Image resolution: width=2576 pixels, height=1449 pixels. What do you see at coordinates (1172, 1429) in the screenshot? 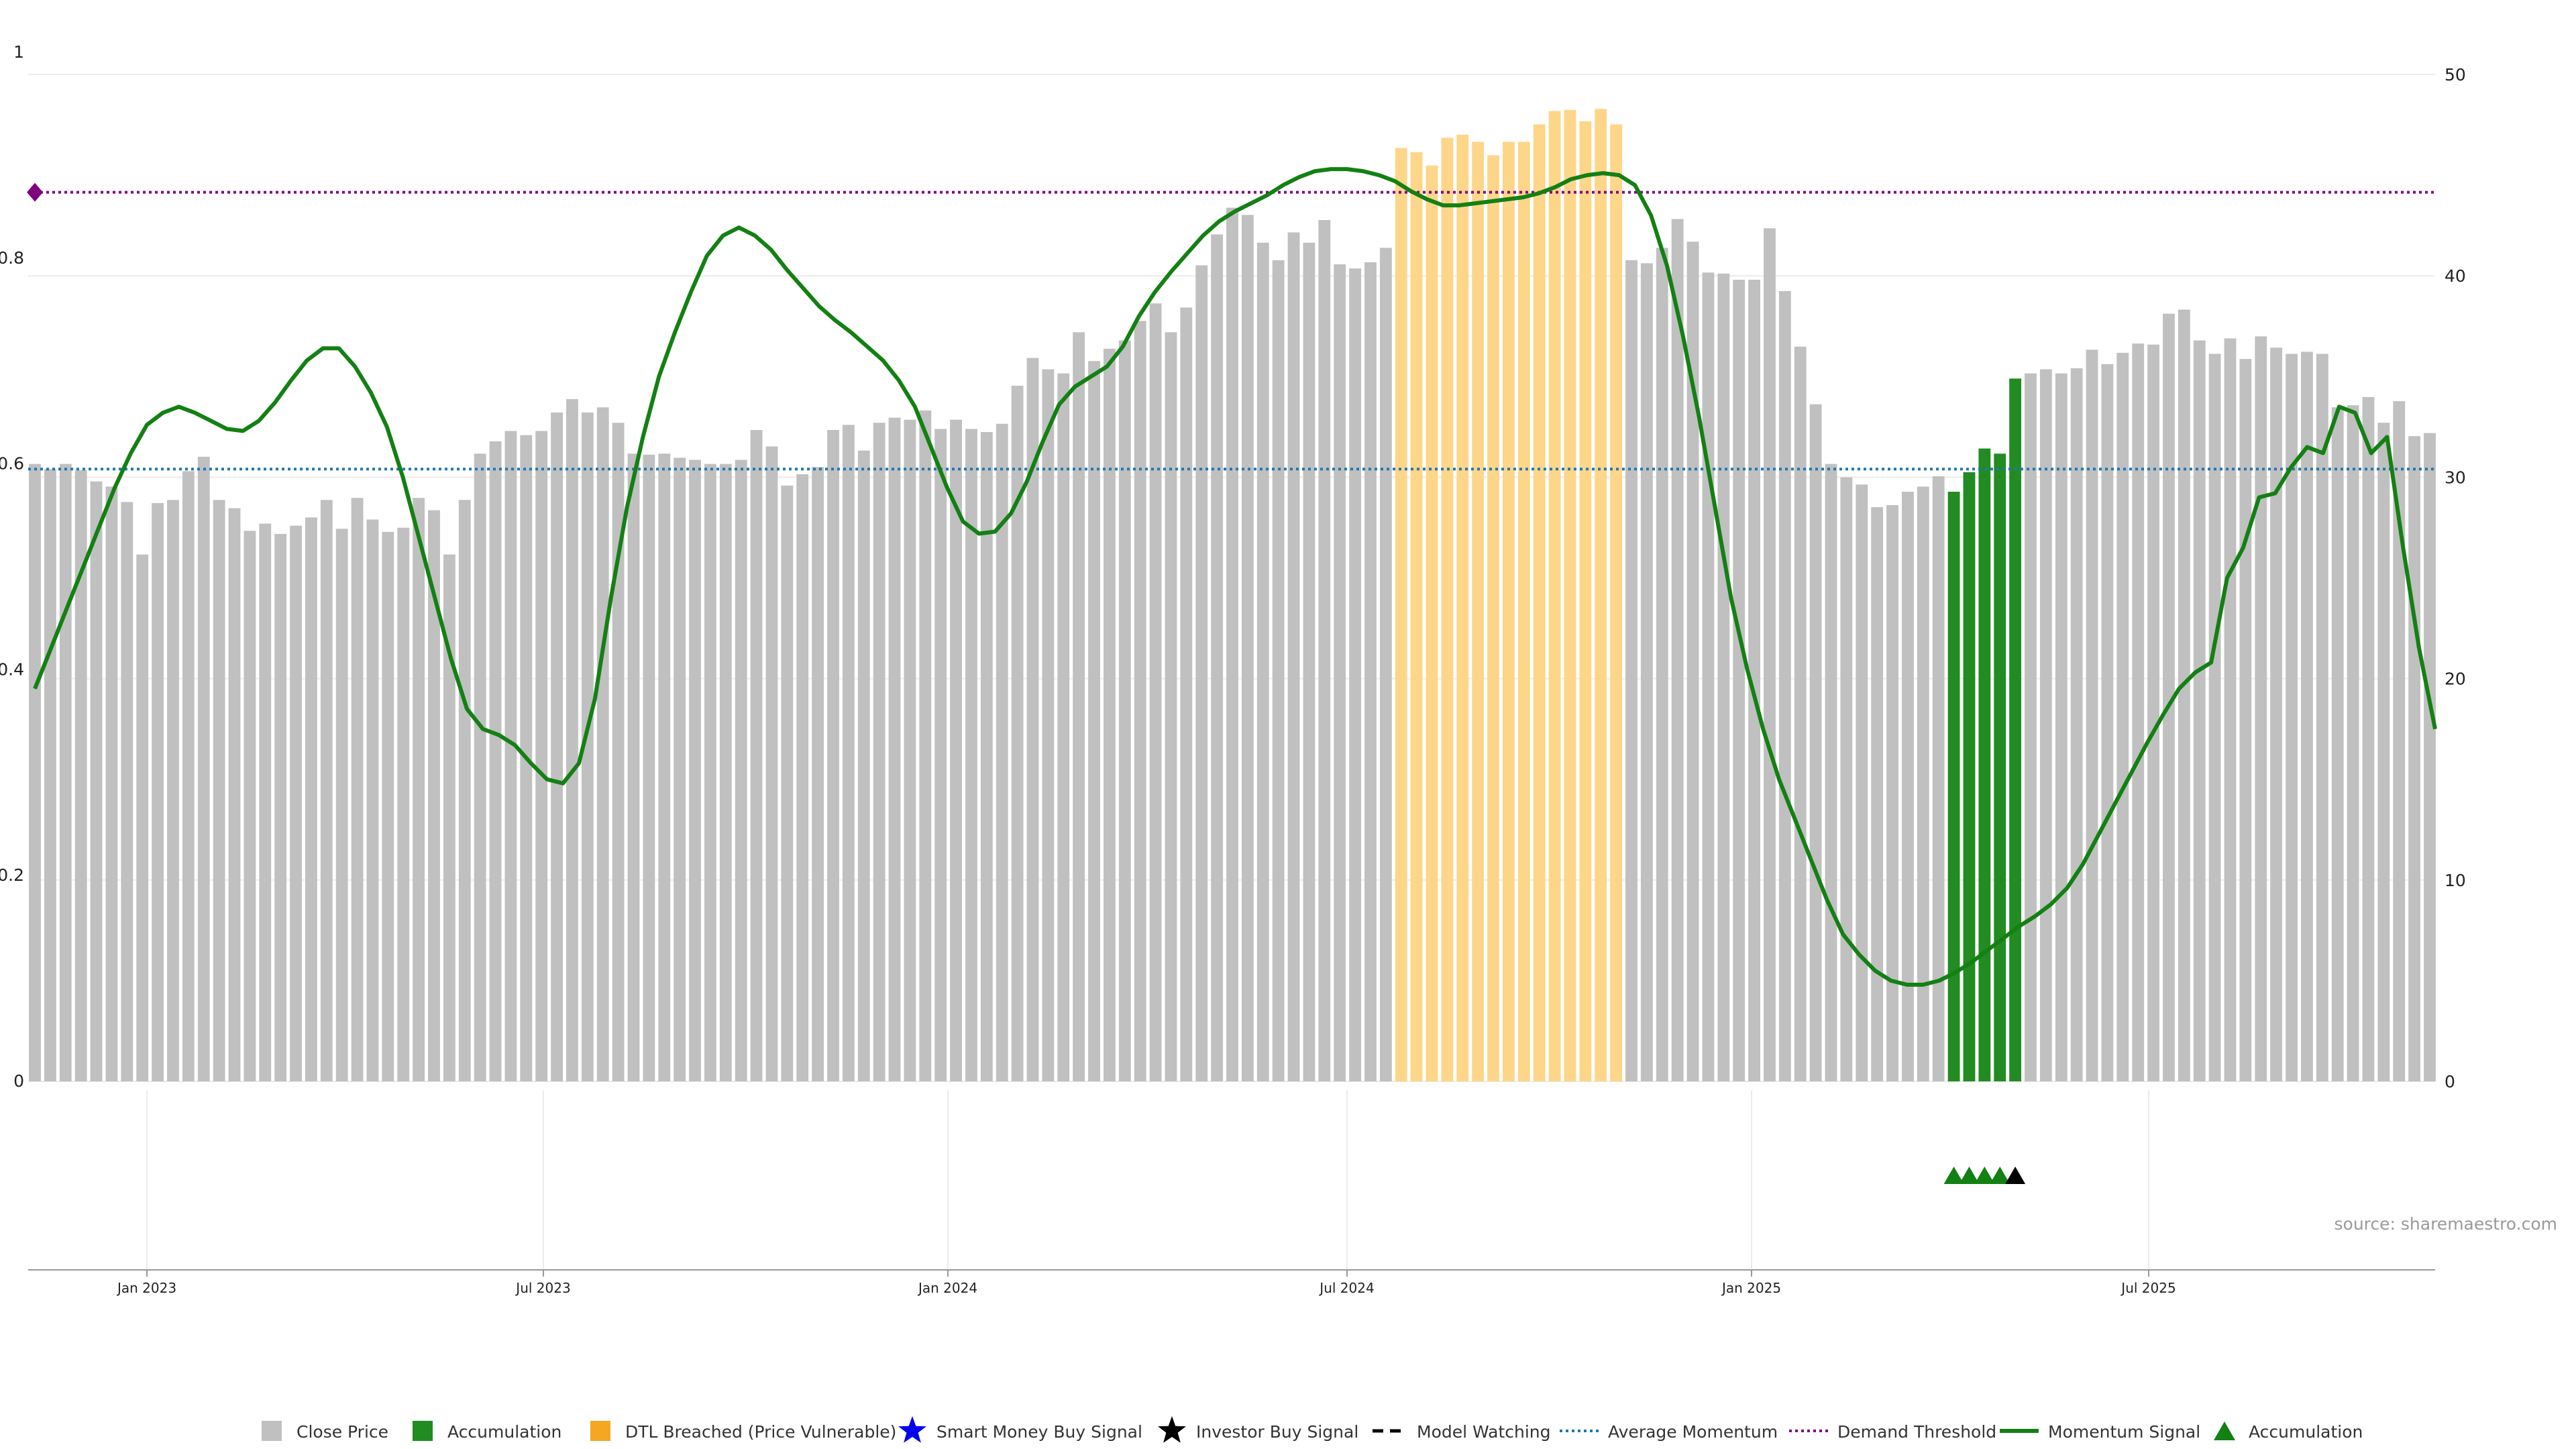
I see `legend-star-icon` at bounding box center [1172, 1429].